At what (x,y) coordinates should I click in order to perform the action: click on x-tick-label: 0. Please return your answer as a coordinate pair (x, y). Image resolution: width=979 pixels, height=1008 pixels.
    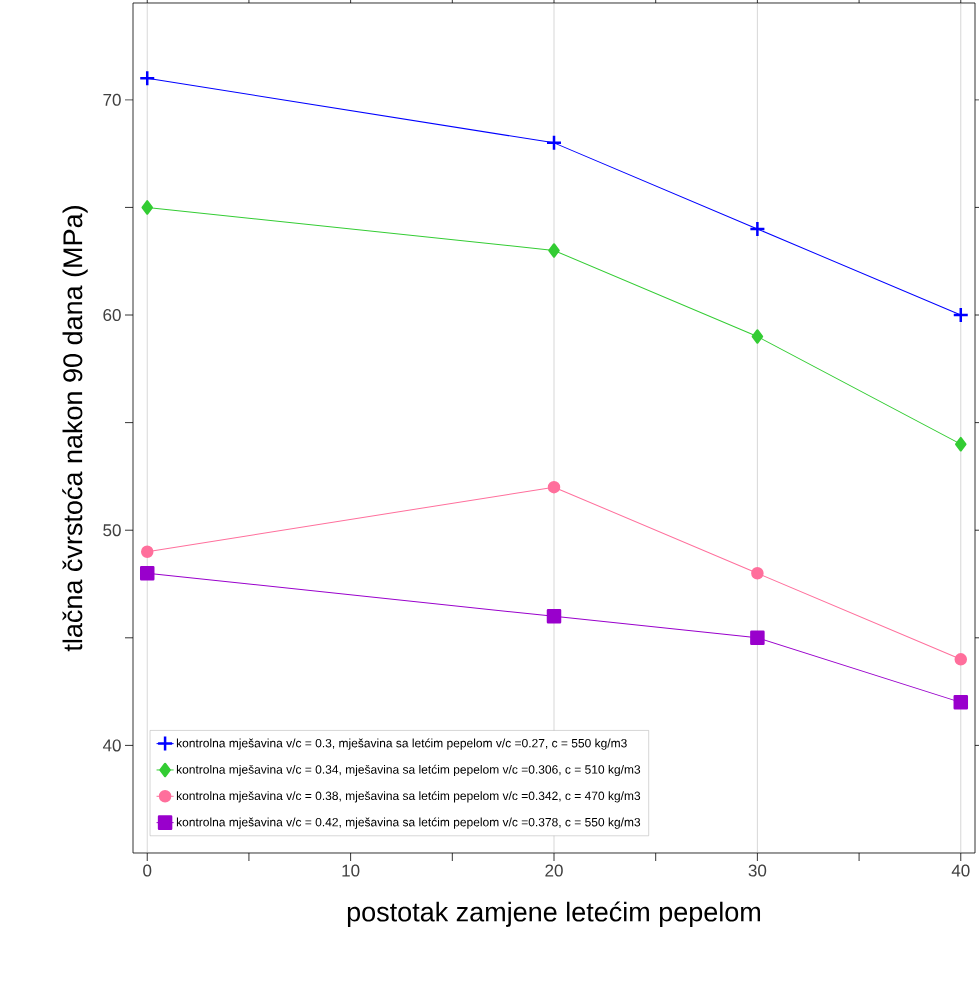
    Looking at the image, I should click on (147, 870).